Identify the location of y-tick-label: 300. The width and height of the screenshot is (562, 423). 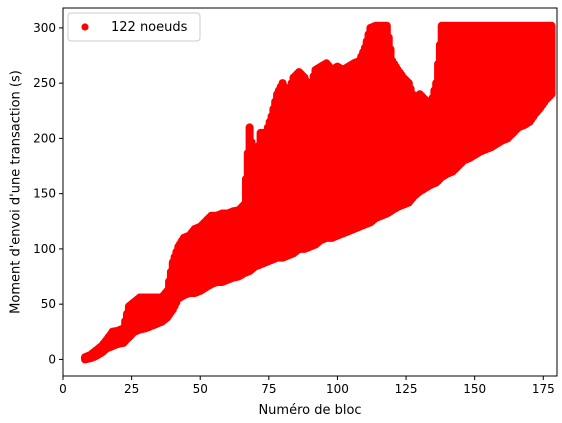
(44, 28).